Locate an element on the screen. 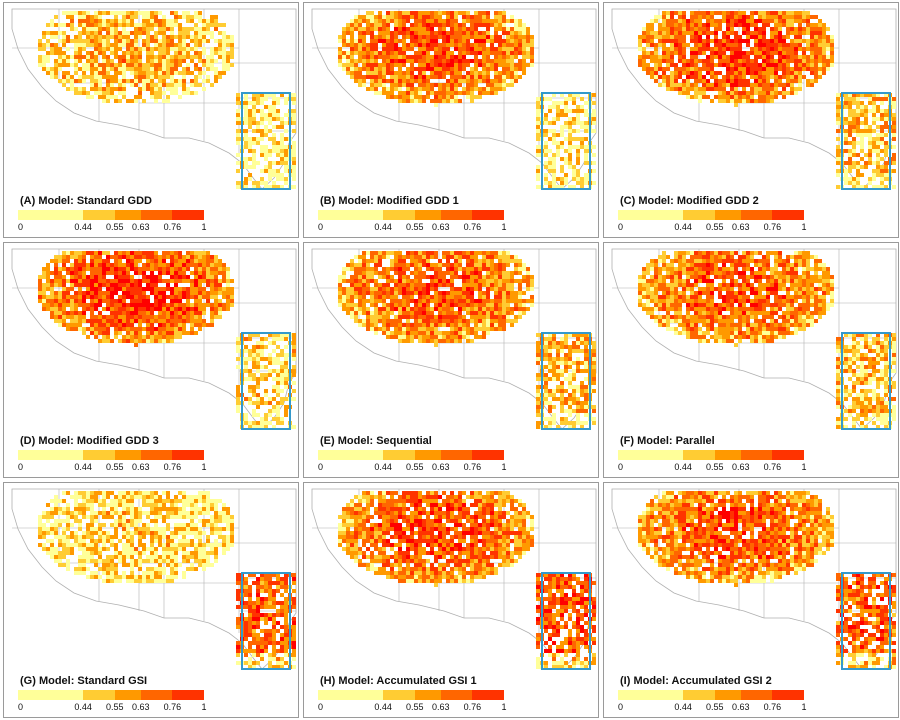  legend-tick-label: 0.55 is located at coordinates (114, 227).